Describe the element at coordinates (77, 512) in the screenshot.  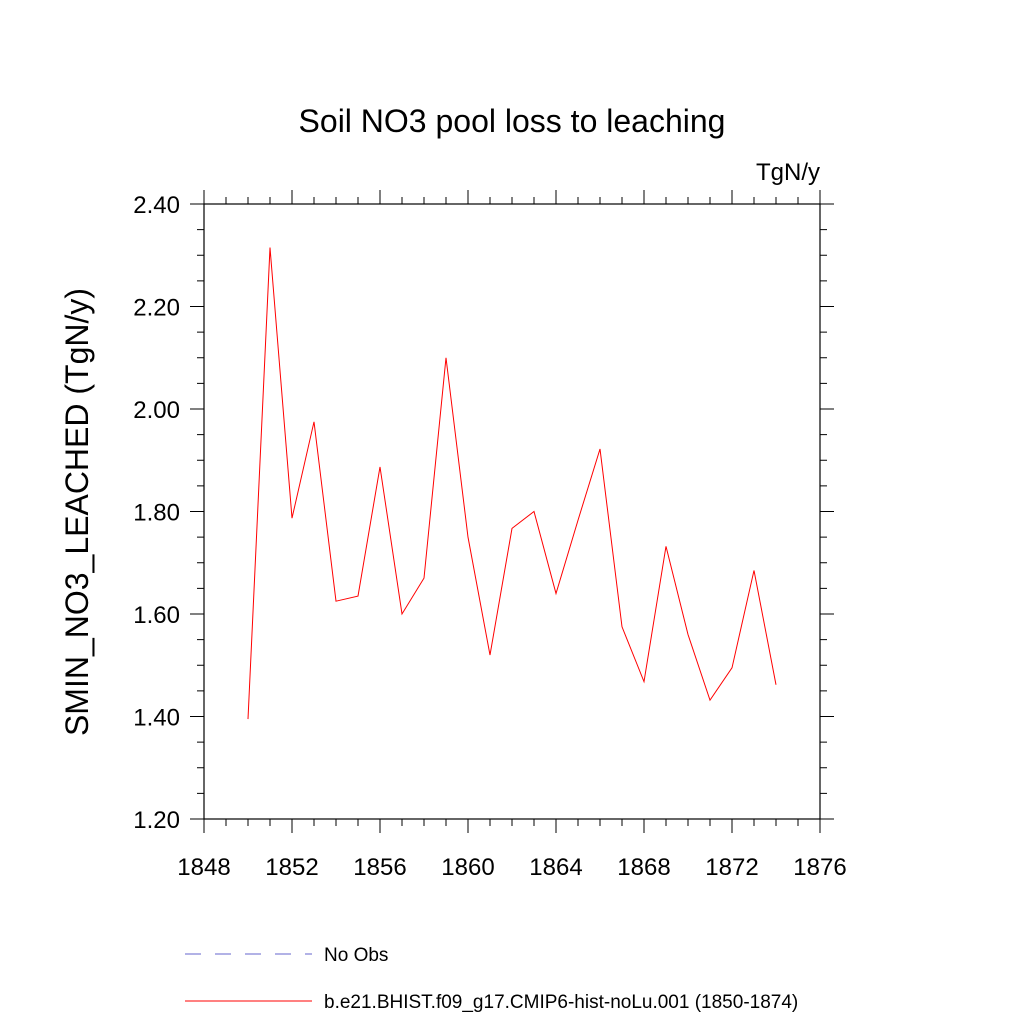
I see `y-axis-label: SMIN_NO3_LEACHED (TgN/y)` at that location.